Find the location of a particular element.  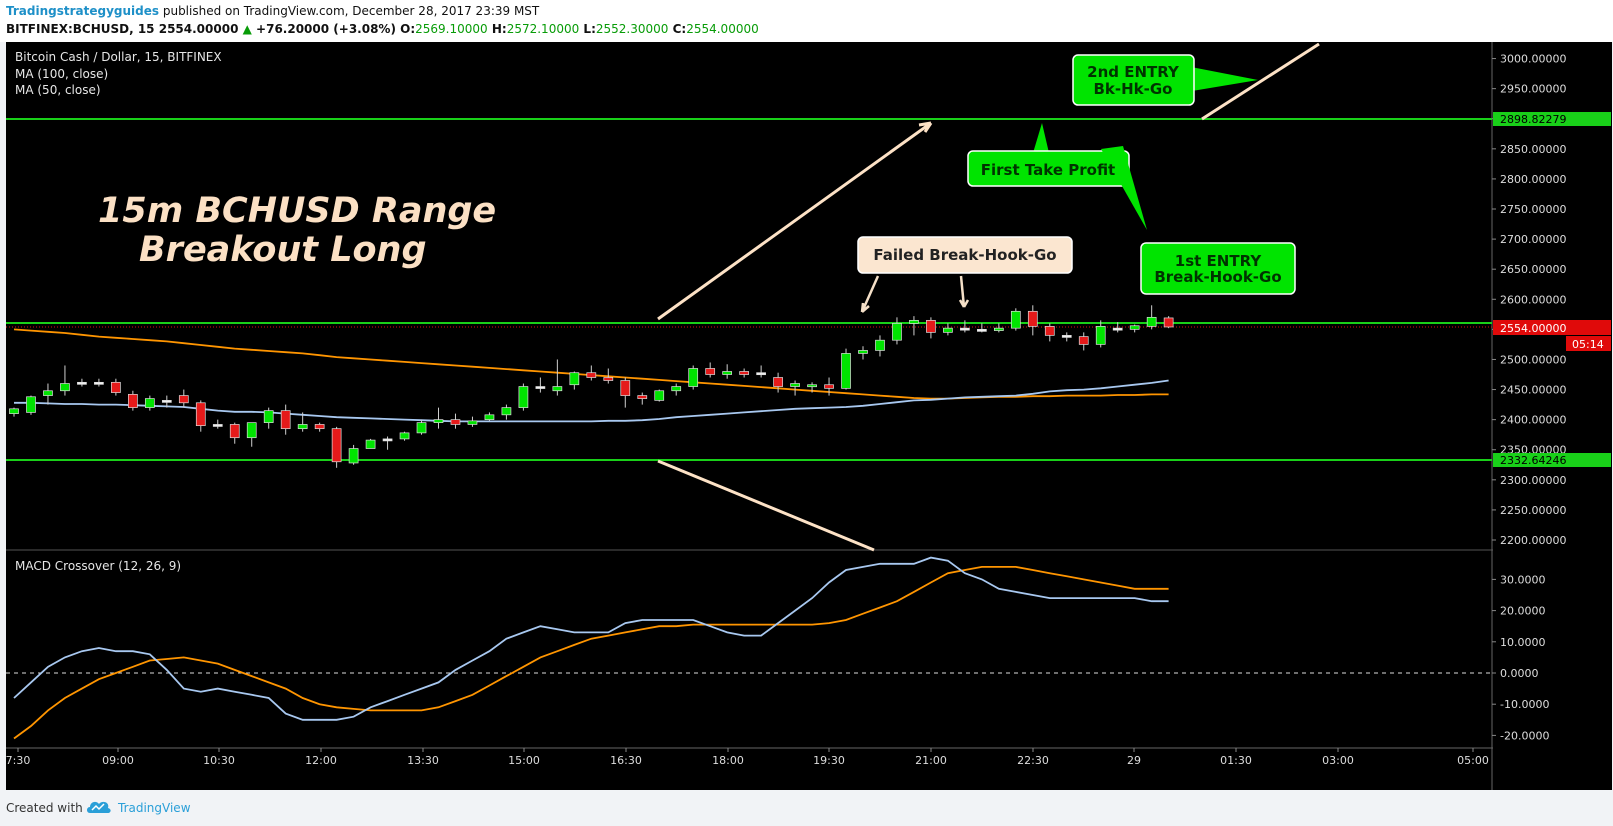

ma100-path is located at coordinates (591, 364).